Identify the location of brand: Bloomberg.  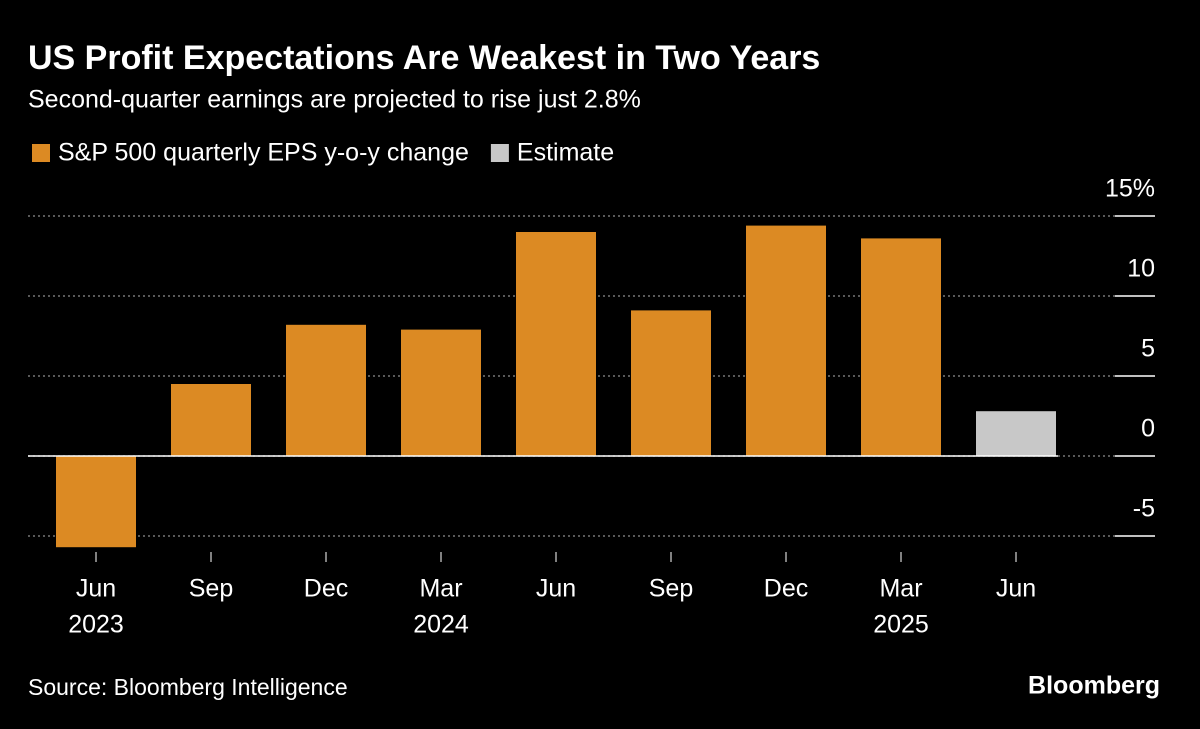
(1094, 686).